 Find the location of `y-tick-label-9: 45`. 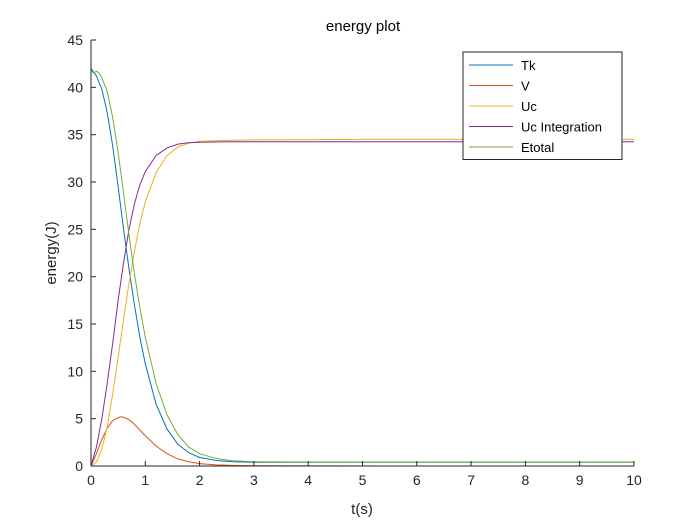

y-tick-label-9: 45 is located at coordinates (75, 40).